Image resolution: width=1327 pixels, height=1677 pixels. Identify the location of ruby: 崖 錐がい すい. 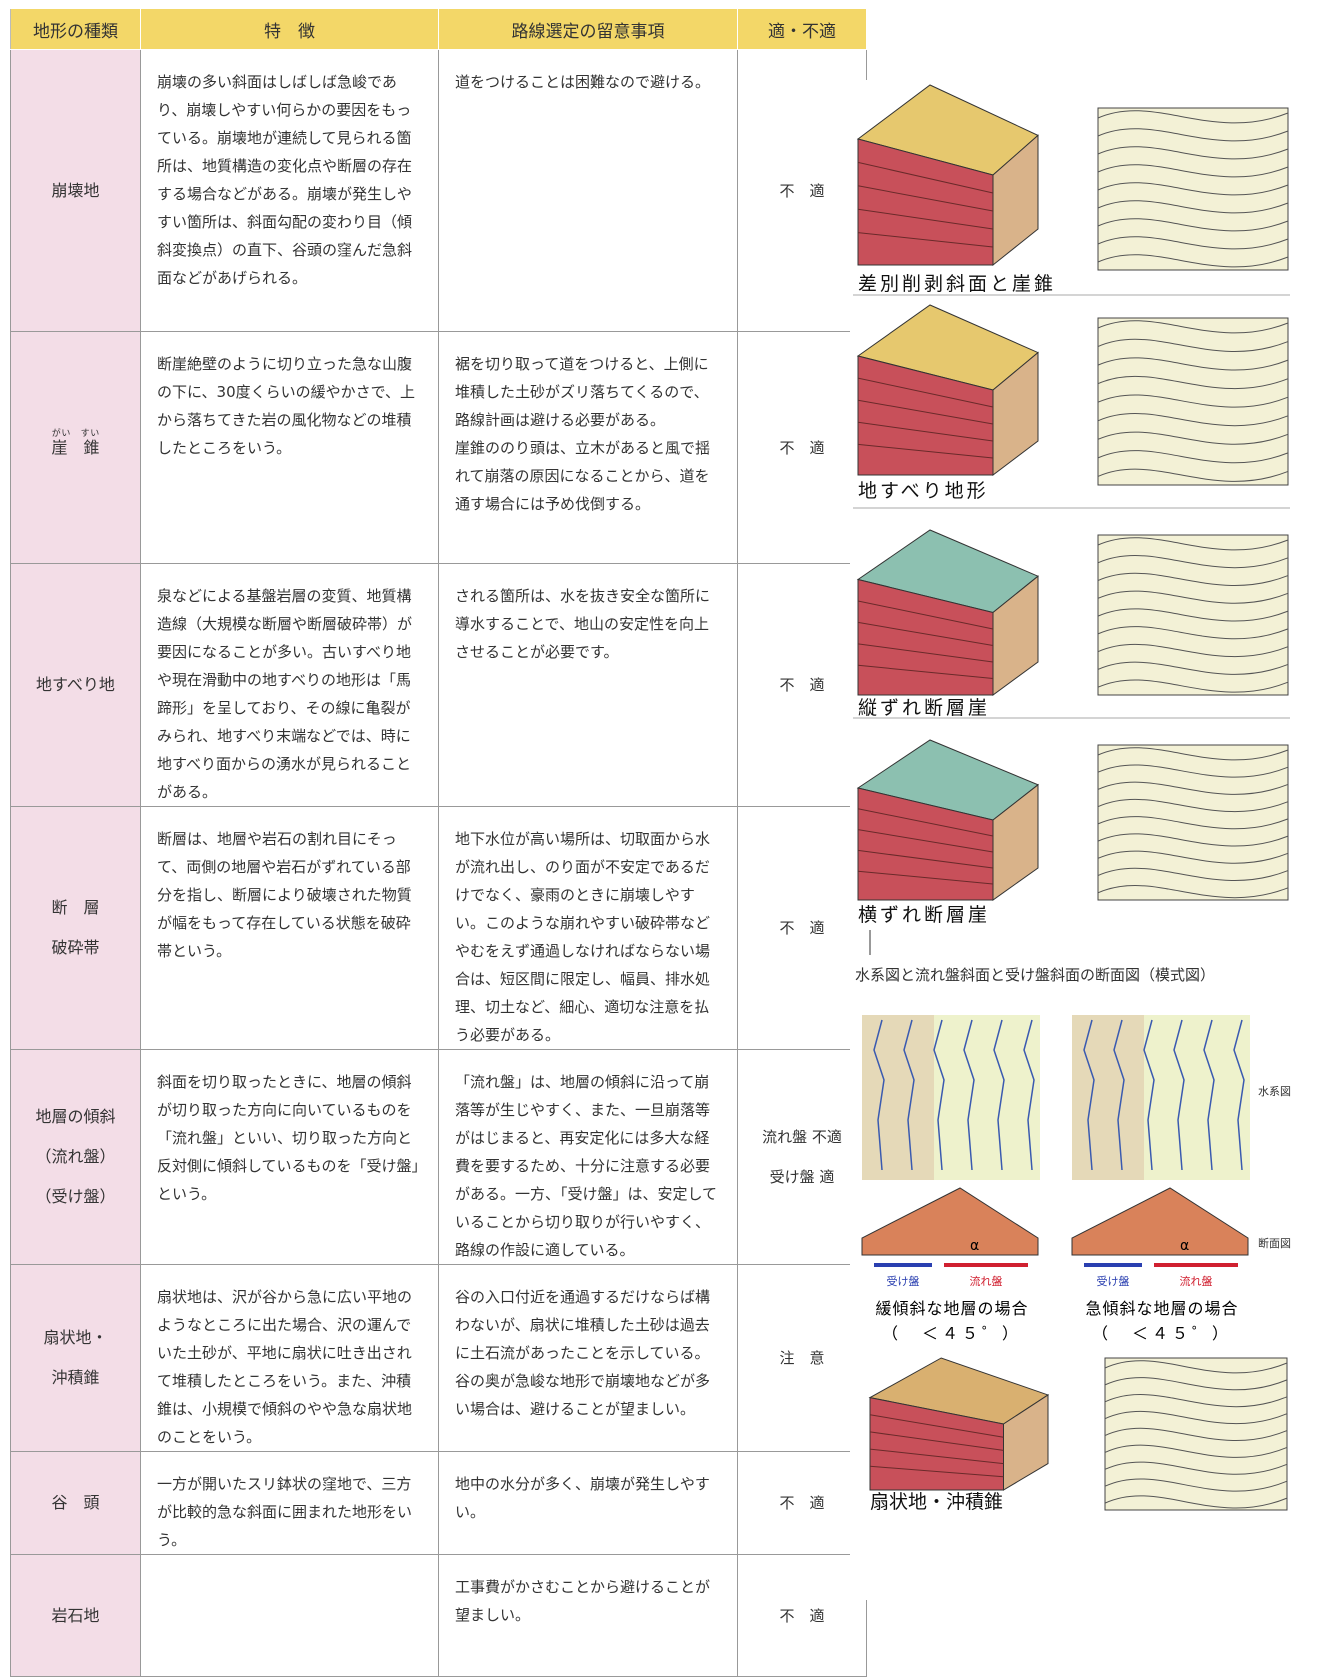
(75, 443).